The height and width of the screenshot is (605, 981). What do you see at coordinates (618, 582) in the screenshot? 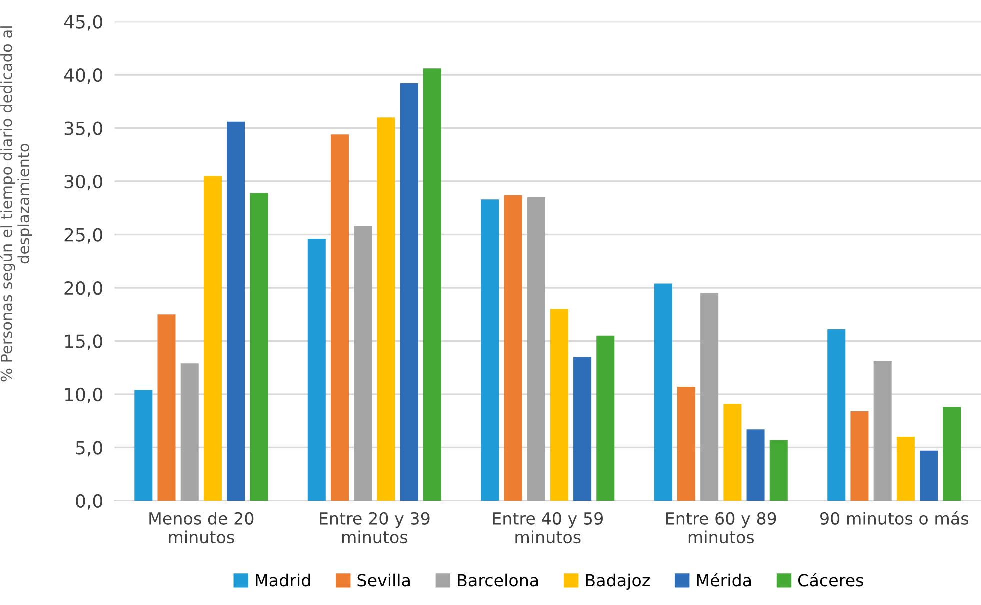
I see `legend-label: Badajoz` at bounding box center [618, 582].